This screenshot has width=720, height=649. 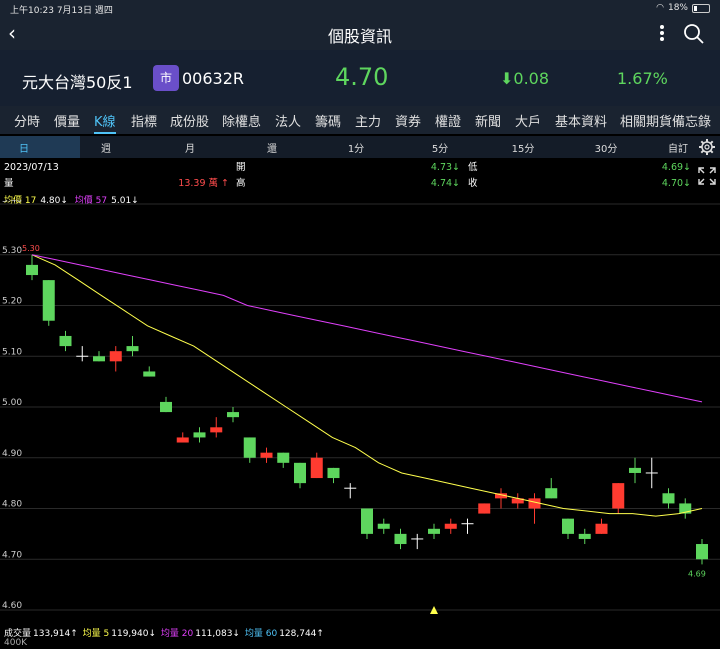 I want to click on y-tick-label: 4.60, so click(x=12, y=606).